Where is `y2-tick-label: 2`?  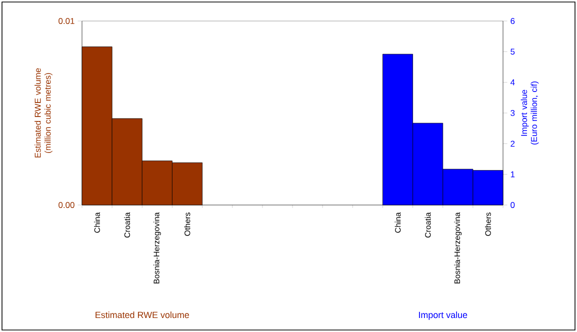 y2-tick-label: 2 is located at coordinates (512, 143).